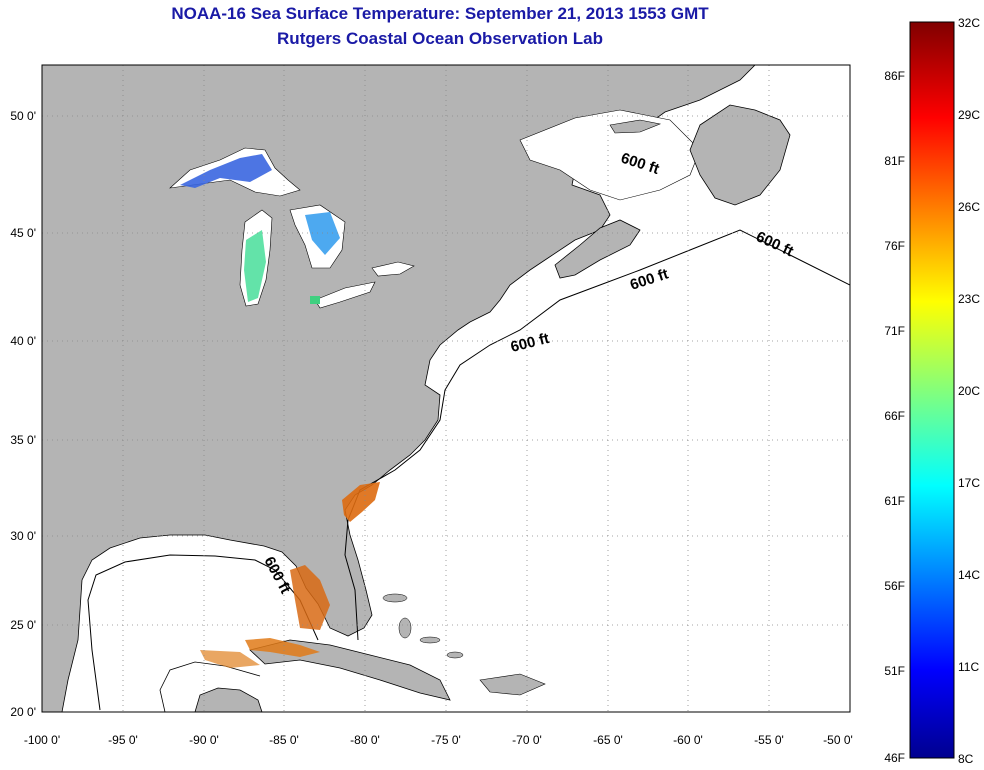 This screenshot has height=770, width=984. Describe the element at coordinates (512, 684) in the screenshot. I see `hispaniola-land` at that location.